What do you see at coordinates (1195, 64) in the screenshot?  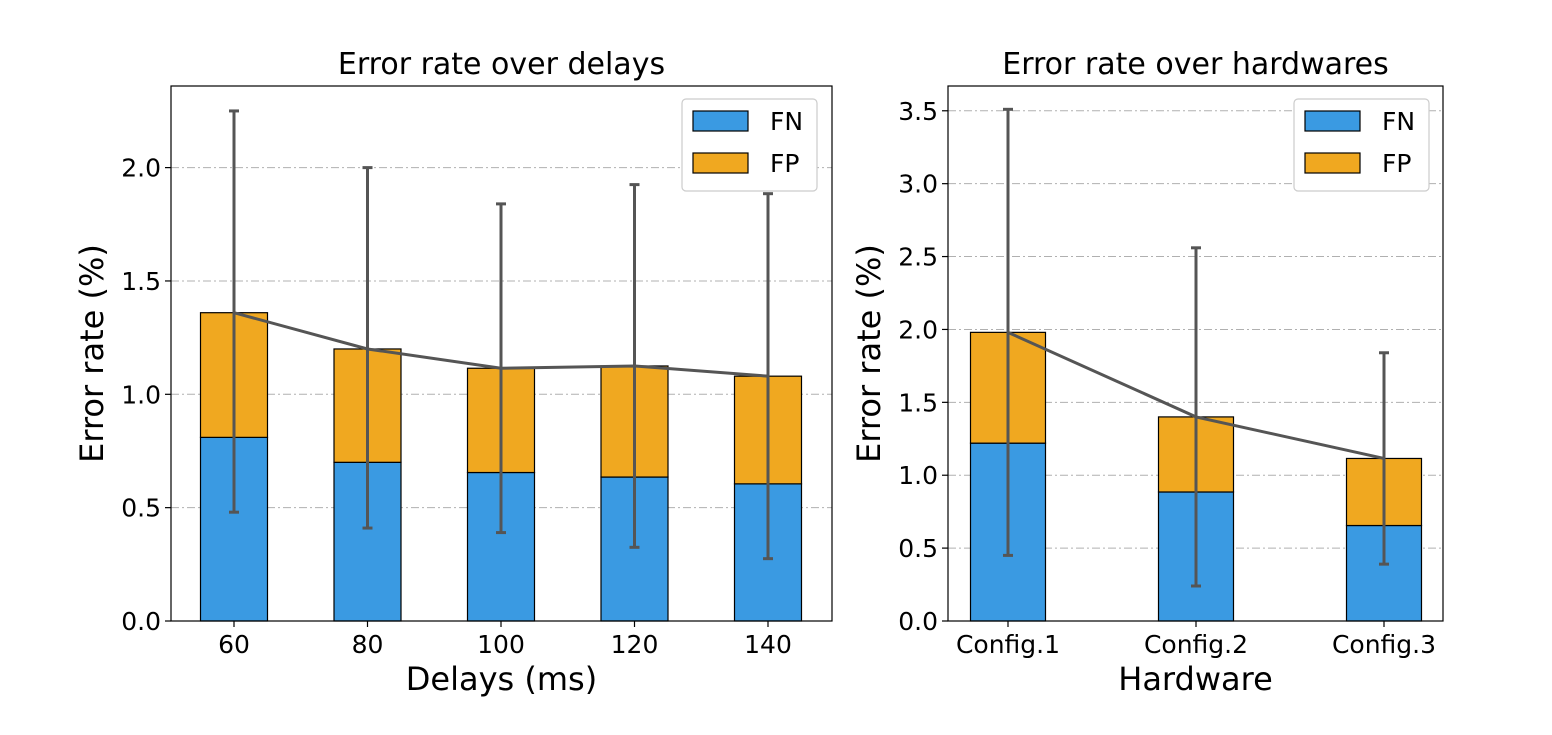 I see `chart-title: Error rate over hardwares` at bounding box center [1195, 64].